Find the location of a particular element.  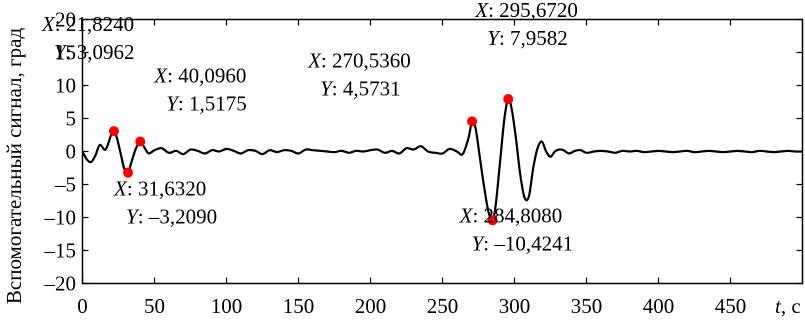

x-tick-label: 0 is located at coordinates (82, 306).